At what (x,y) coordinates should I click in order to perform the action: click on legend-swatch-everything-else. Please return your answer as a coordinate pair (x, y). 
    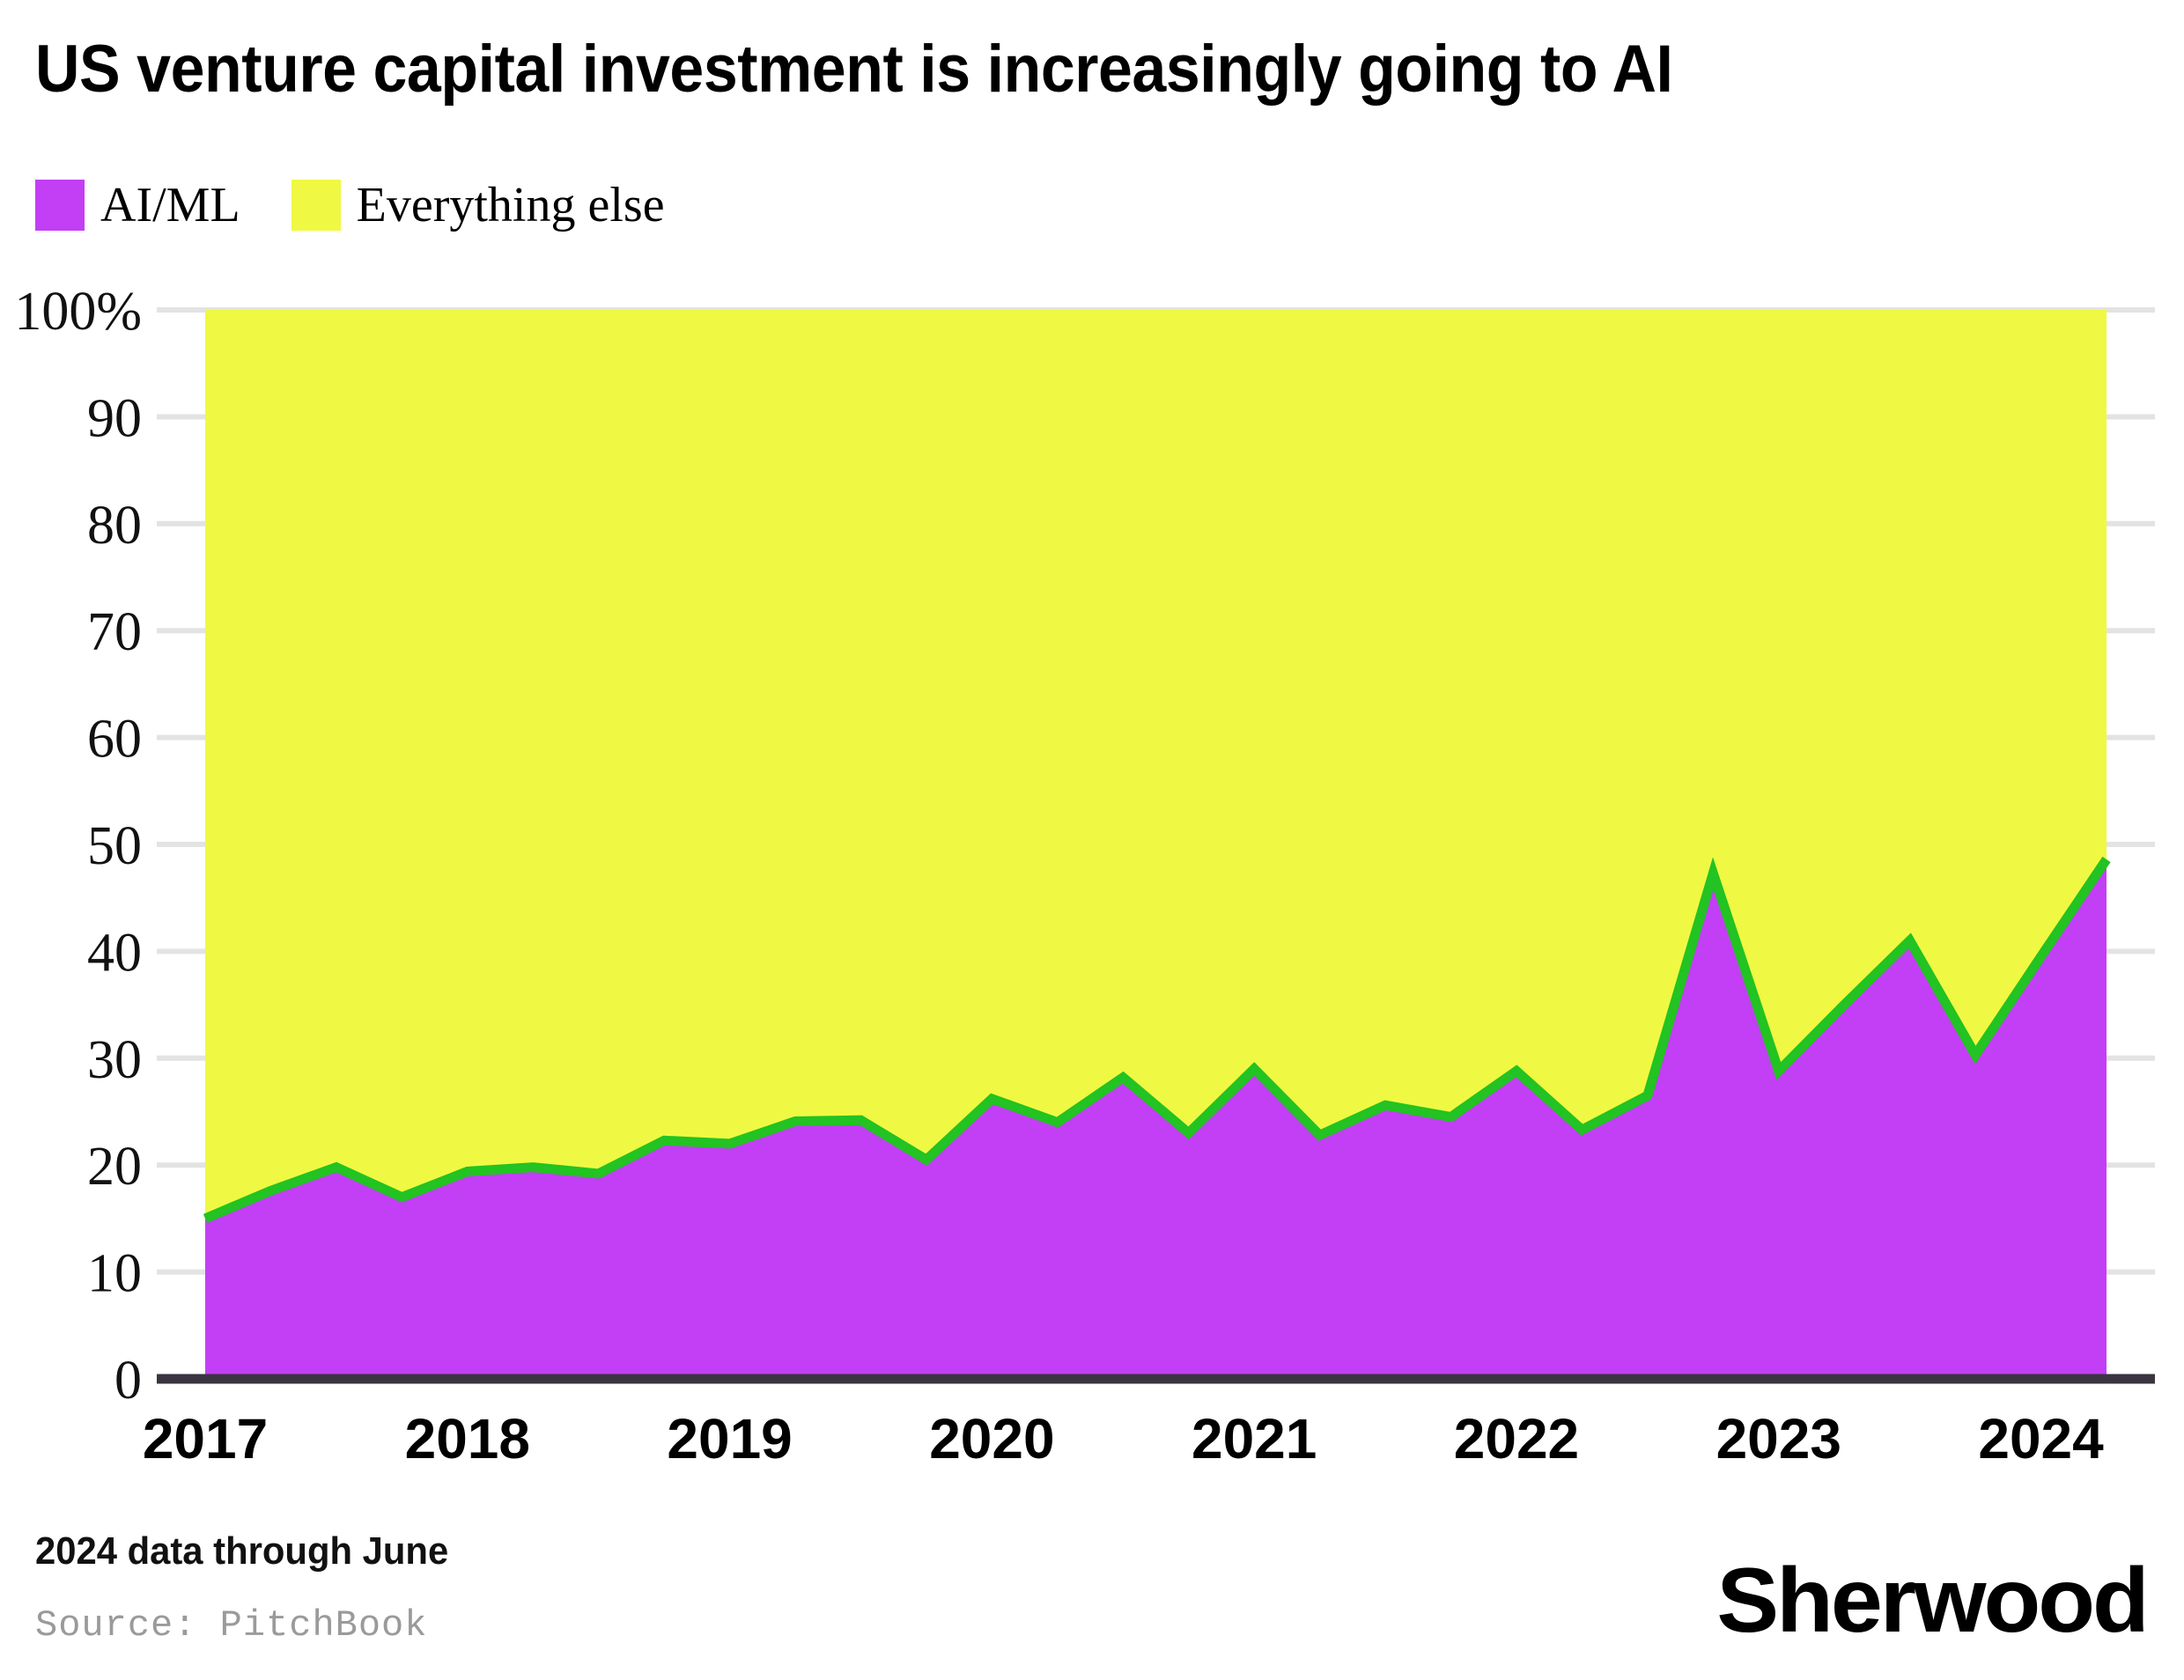
    Looking at the image, I should click on (316, 205).